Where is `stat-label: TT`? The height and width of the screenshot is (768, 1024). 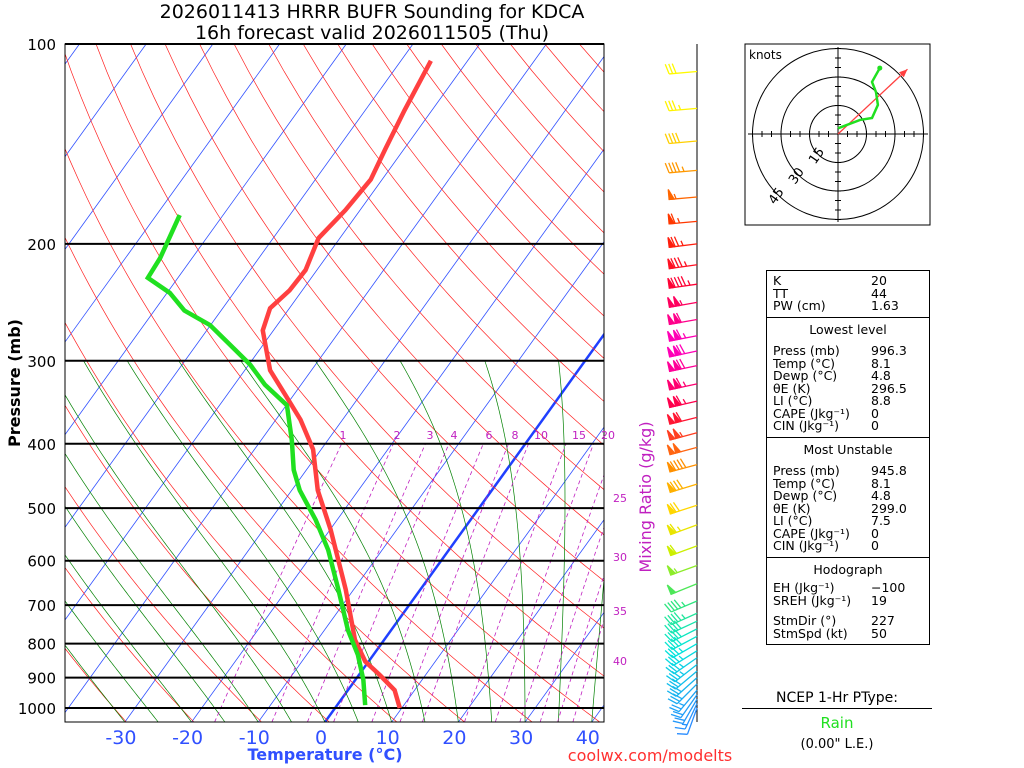 stat-label: TT is located at coordinates (781, 293).